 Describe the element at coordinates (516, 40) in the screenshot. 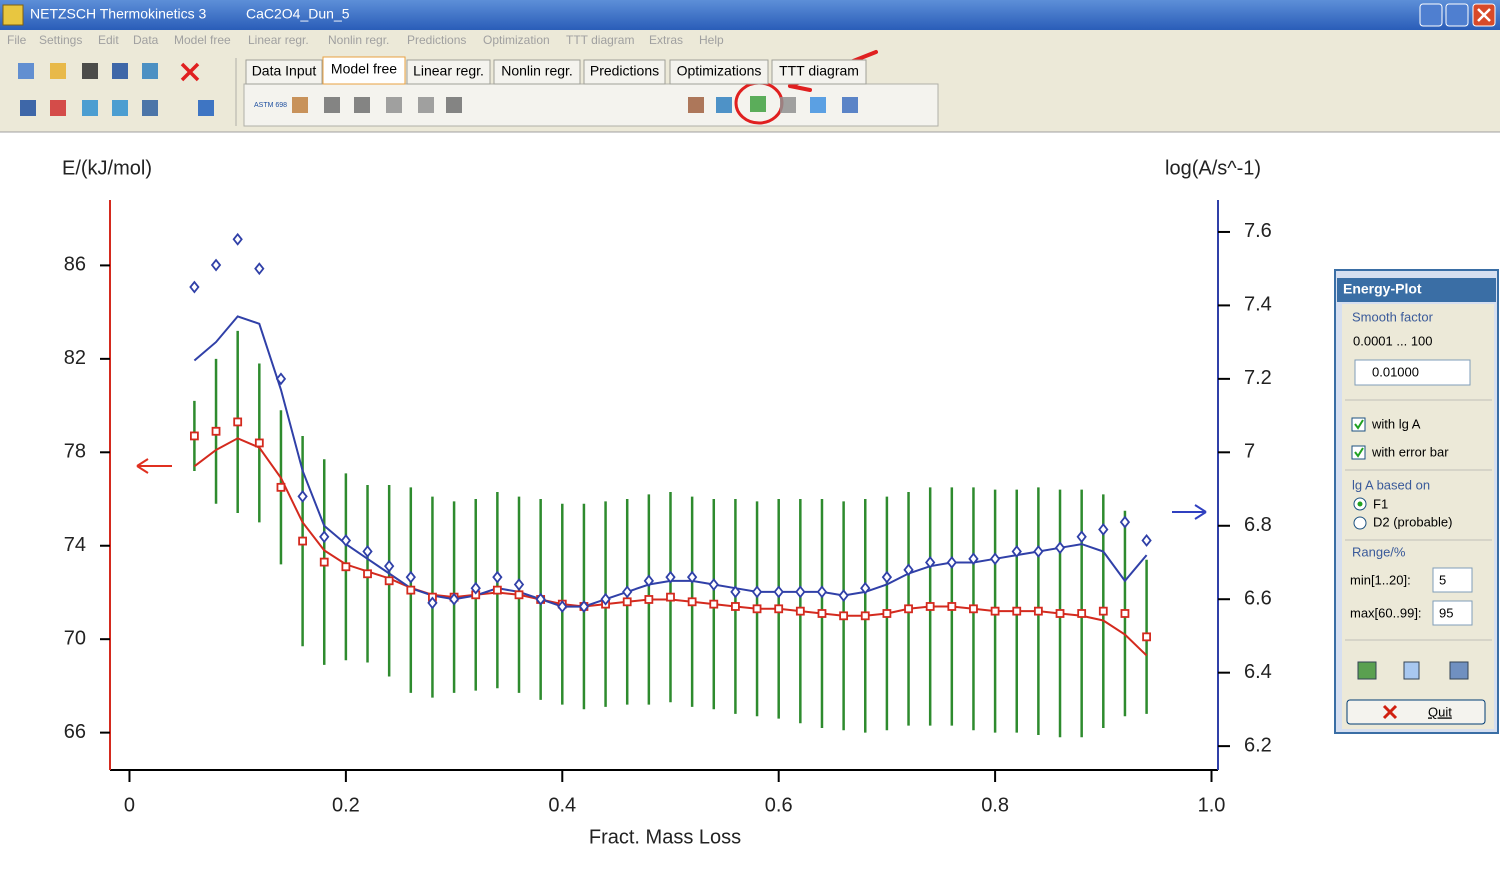

I see `menu-item: Optimization` at that location.